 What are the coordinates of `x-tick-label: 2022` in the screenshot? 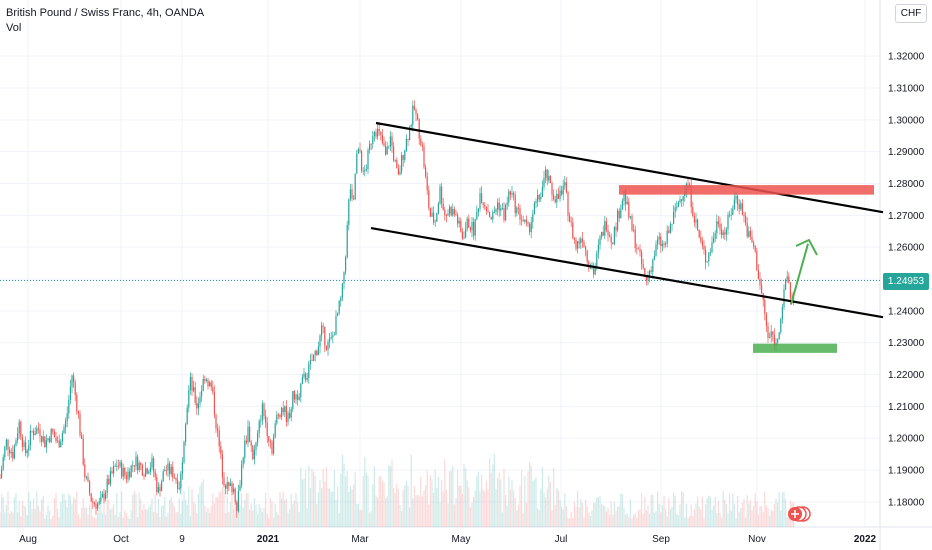 It's located at (865, 539).